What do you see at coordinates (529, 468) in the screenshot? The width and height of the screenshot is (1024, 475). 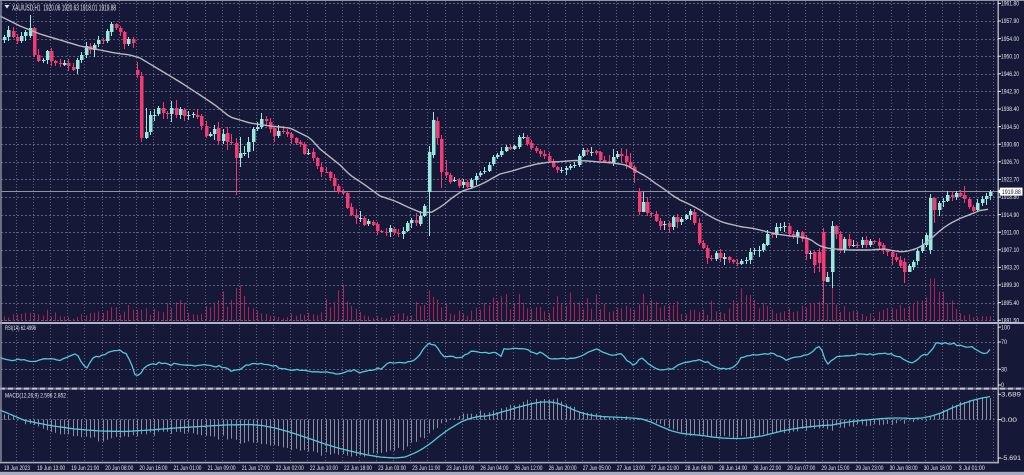 I see `svg-text: 26 Jun 12:00` at bounding box center [529, 468].